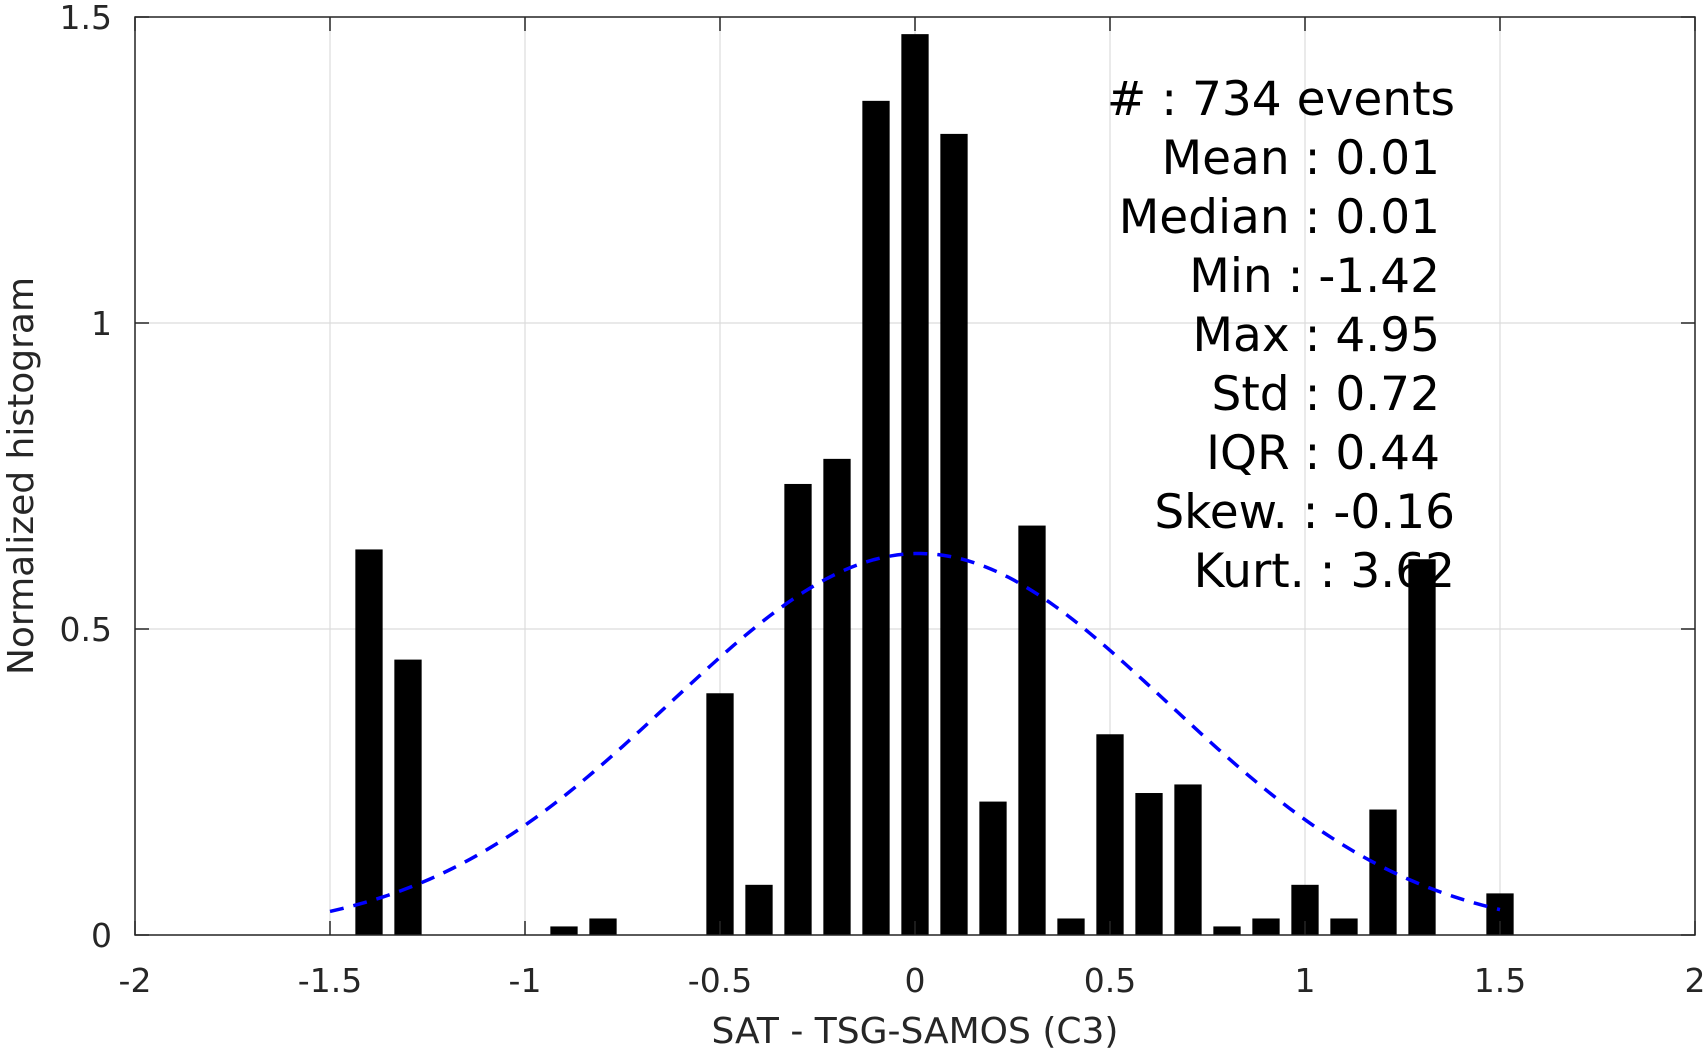 The width and height of the screenshot is (1703, 1053). Describe the element at coordinates (1281, 99) in the screenshot. I see `stat-line: # : 734 events` at that location.